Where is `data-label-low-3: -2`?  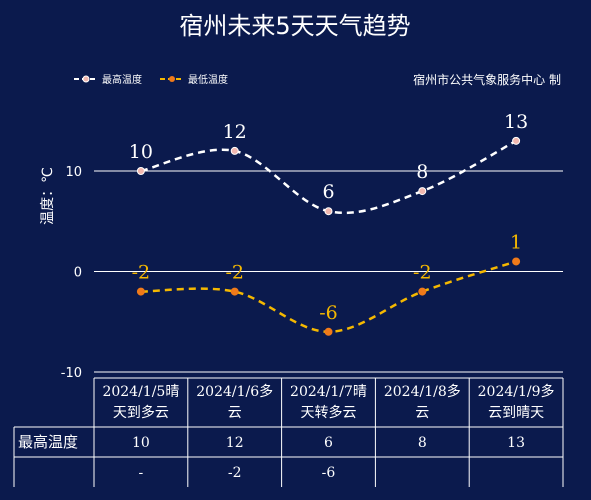 data-label-low-3: -2 is located at coordinates (422, 273).